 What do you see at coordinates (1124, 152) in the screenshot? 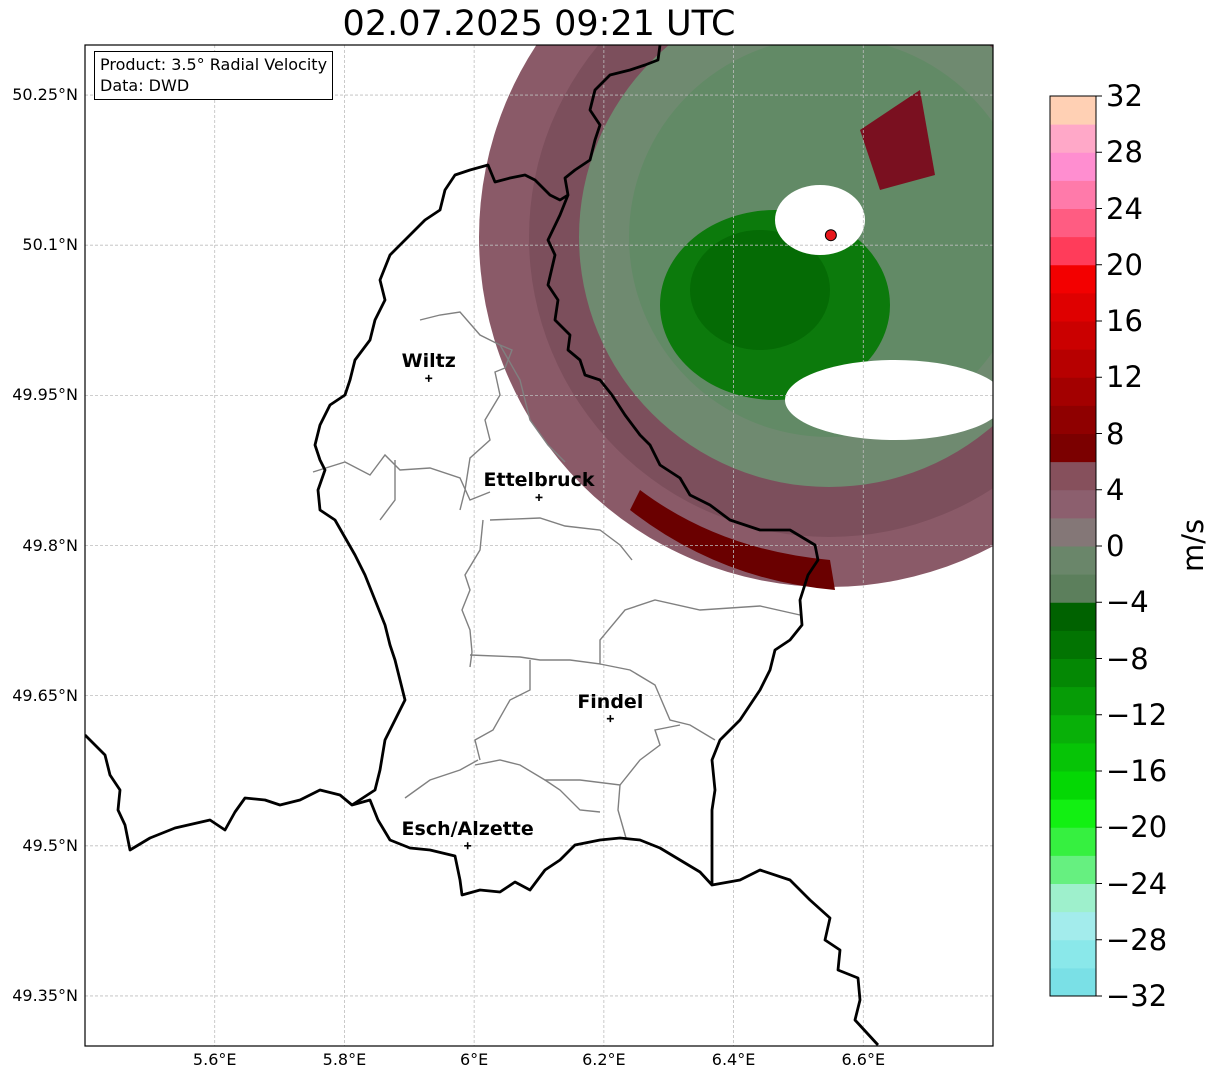
I see `colorbar-tick-label: 28` at bounding box center [1124, 152].